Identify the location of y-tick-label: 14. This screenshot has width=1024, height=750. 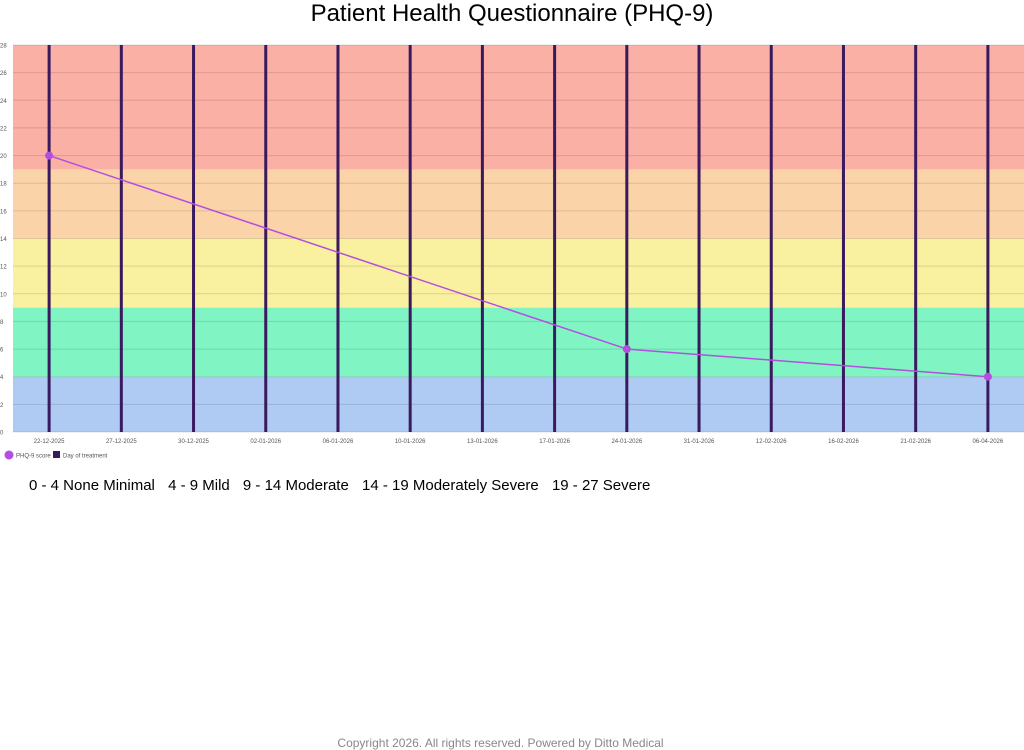
(3, 240).